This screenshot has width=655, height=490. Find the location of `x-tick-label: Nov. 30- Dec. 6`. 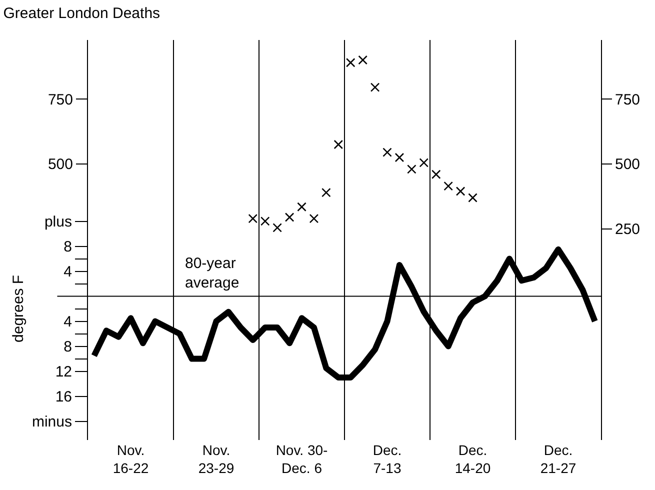

x-tick-label: Nov. 30- Dec. 6 is located at coordinates (302, 459).